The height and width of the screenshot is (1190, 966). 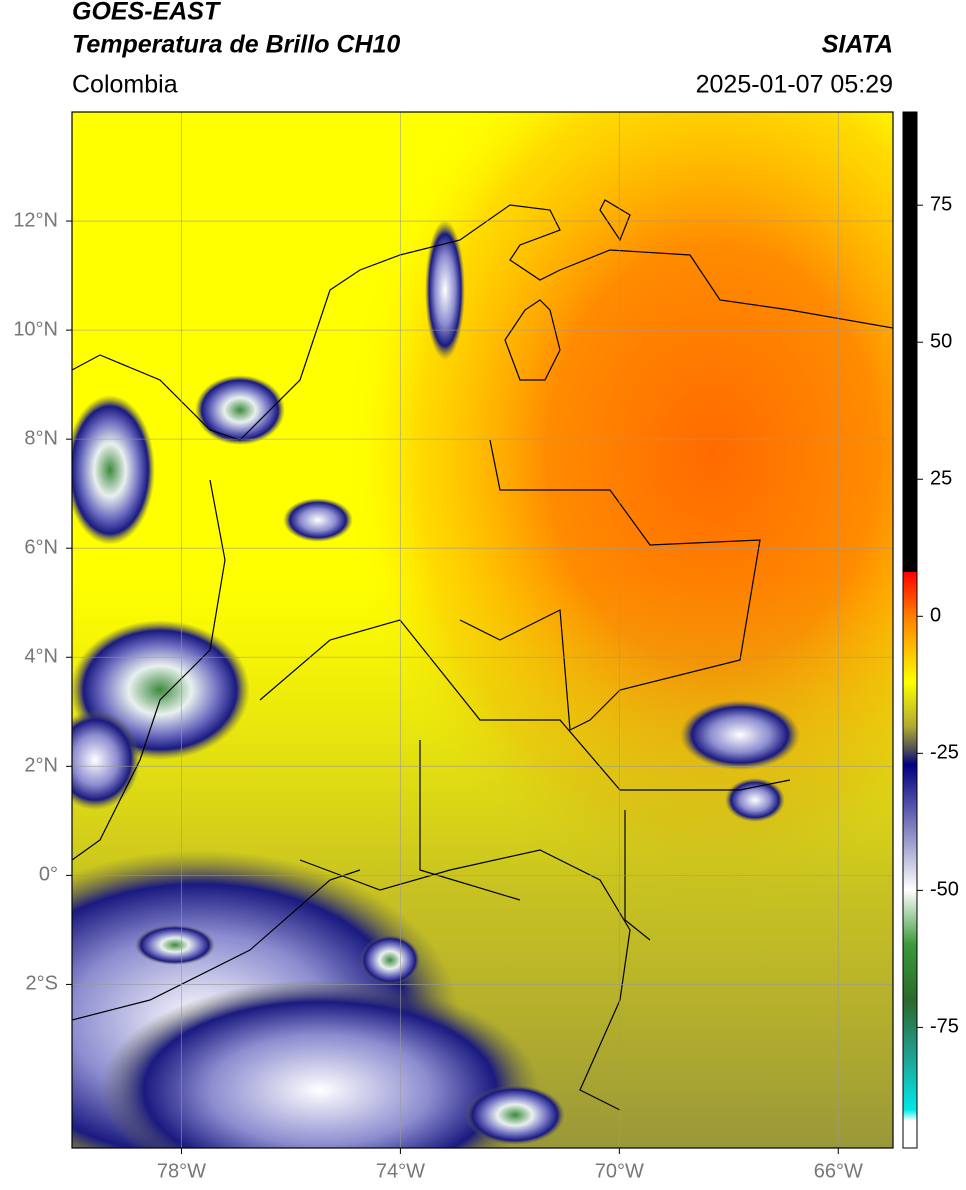 What do you see at coordinates (935, 616) in the screenshot?
I see `colorbar-tick-label: 0` at bounding box center [935, 616].